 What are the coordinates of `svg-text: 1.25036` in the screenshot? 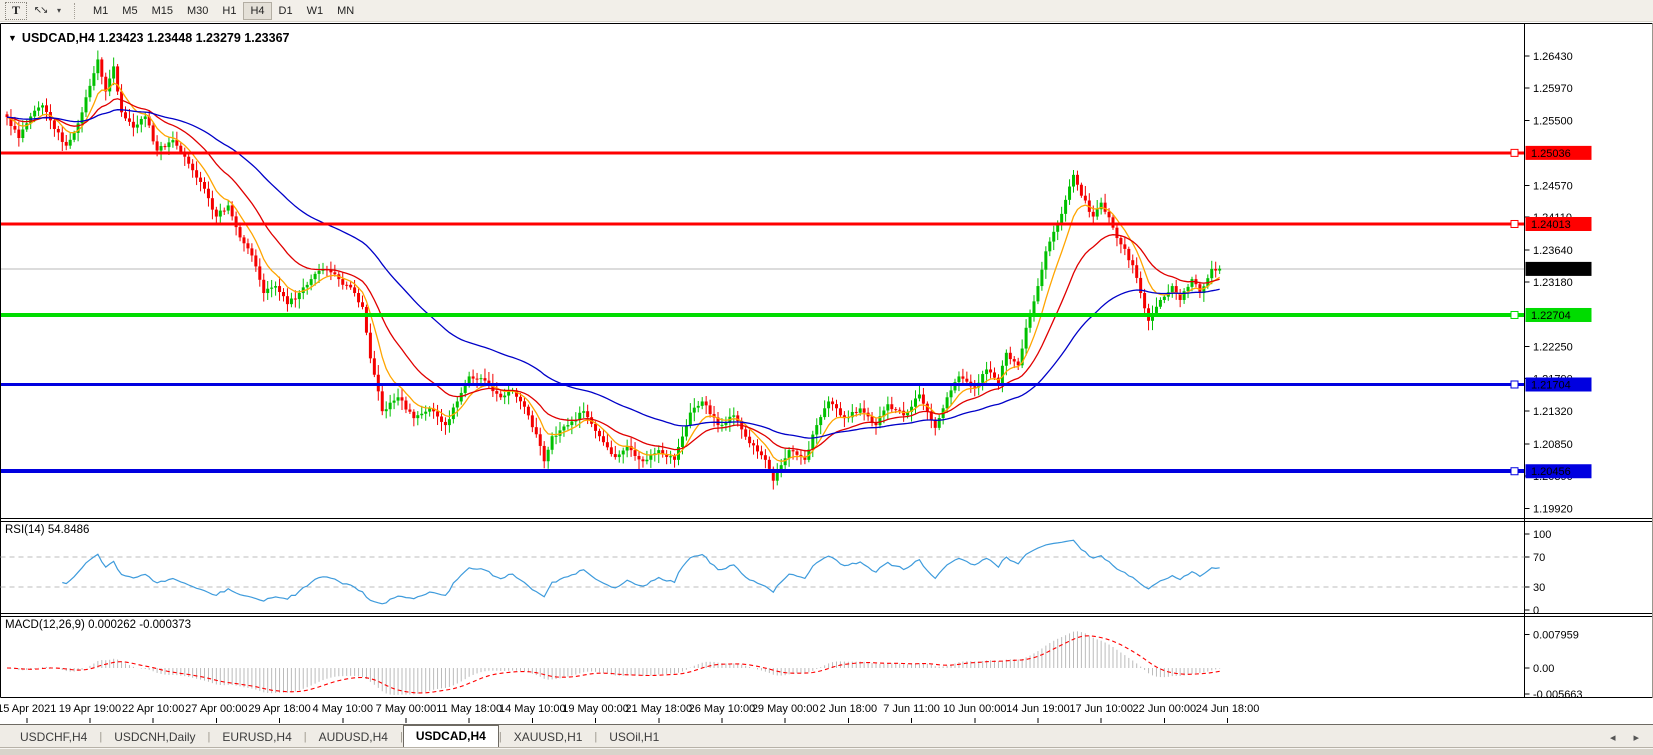 It's located at (1551, 154).